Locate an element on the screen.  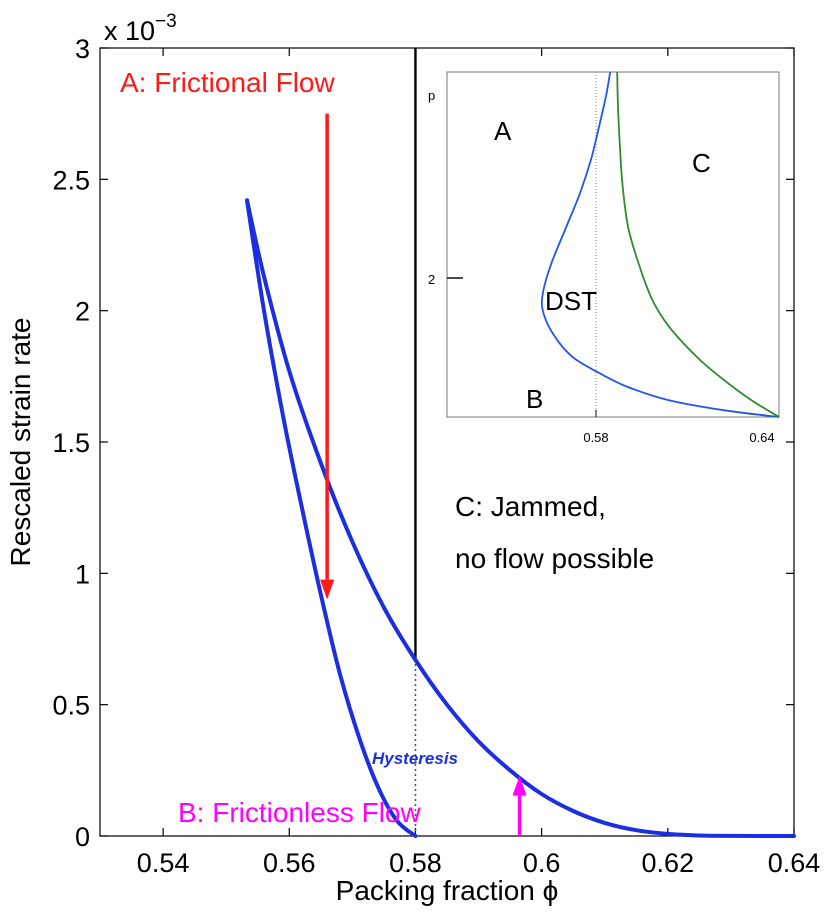
x-tick-label: 0.6 is located at coordinates (542, 863).